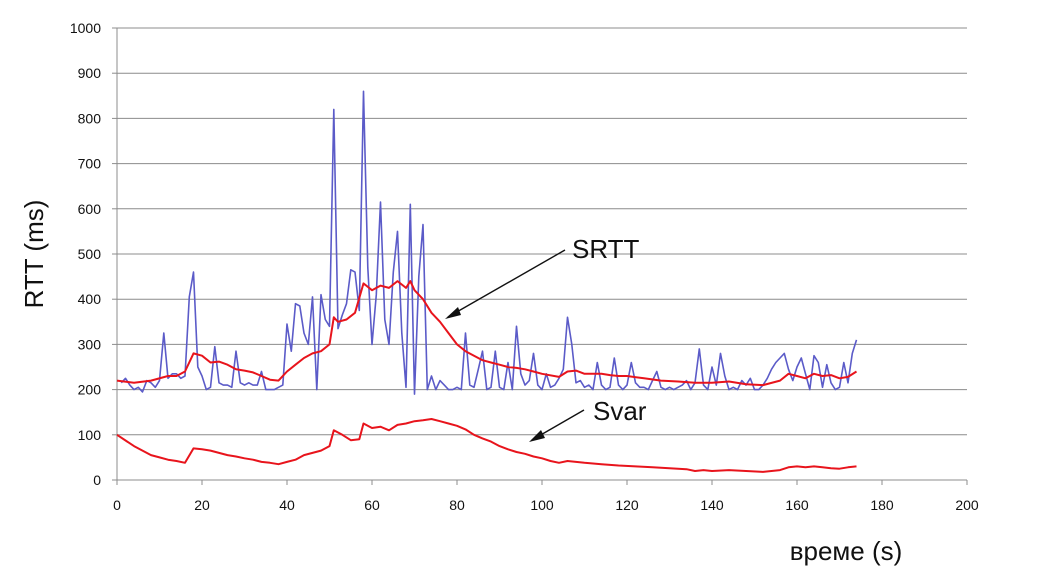 Image resolution: width=1047 pixels, height=577 pixels. I want to click on y-tick-label: 300, so click(90, 344).